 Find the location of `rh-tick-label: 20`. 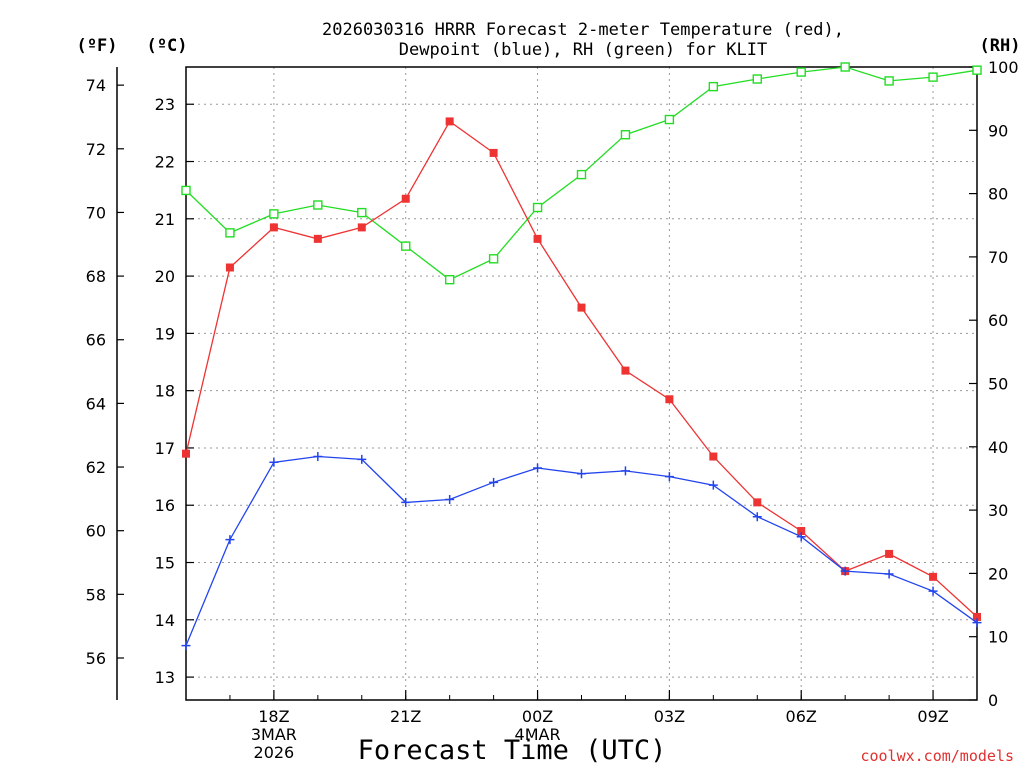

rh-tick-label: 20 is located at coordinates (998, 573).